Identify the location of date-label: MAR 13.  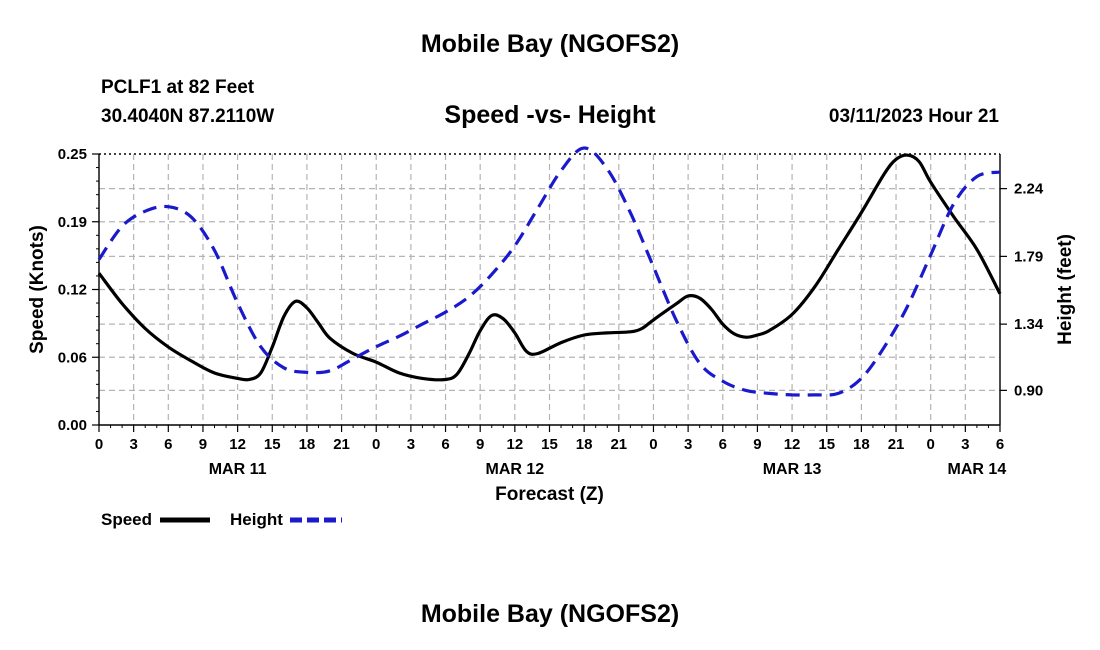
(792, 469).